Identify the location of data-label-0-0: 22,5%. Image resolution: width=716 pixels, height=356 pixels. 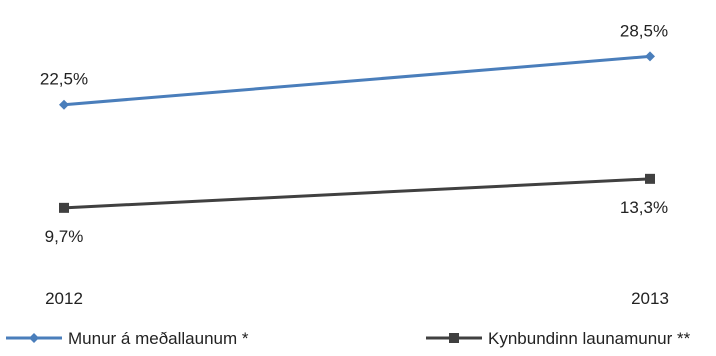
(64, 79).